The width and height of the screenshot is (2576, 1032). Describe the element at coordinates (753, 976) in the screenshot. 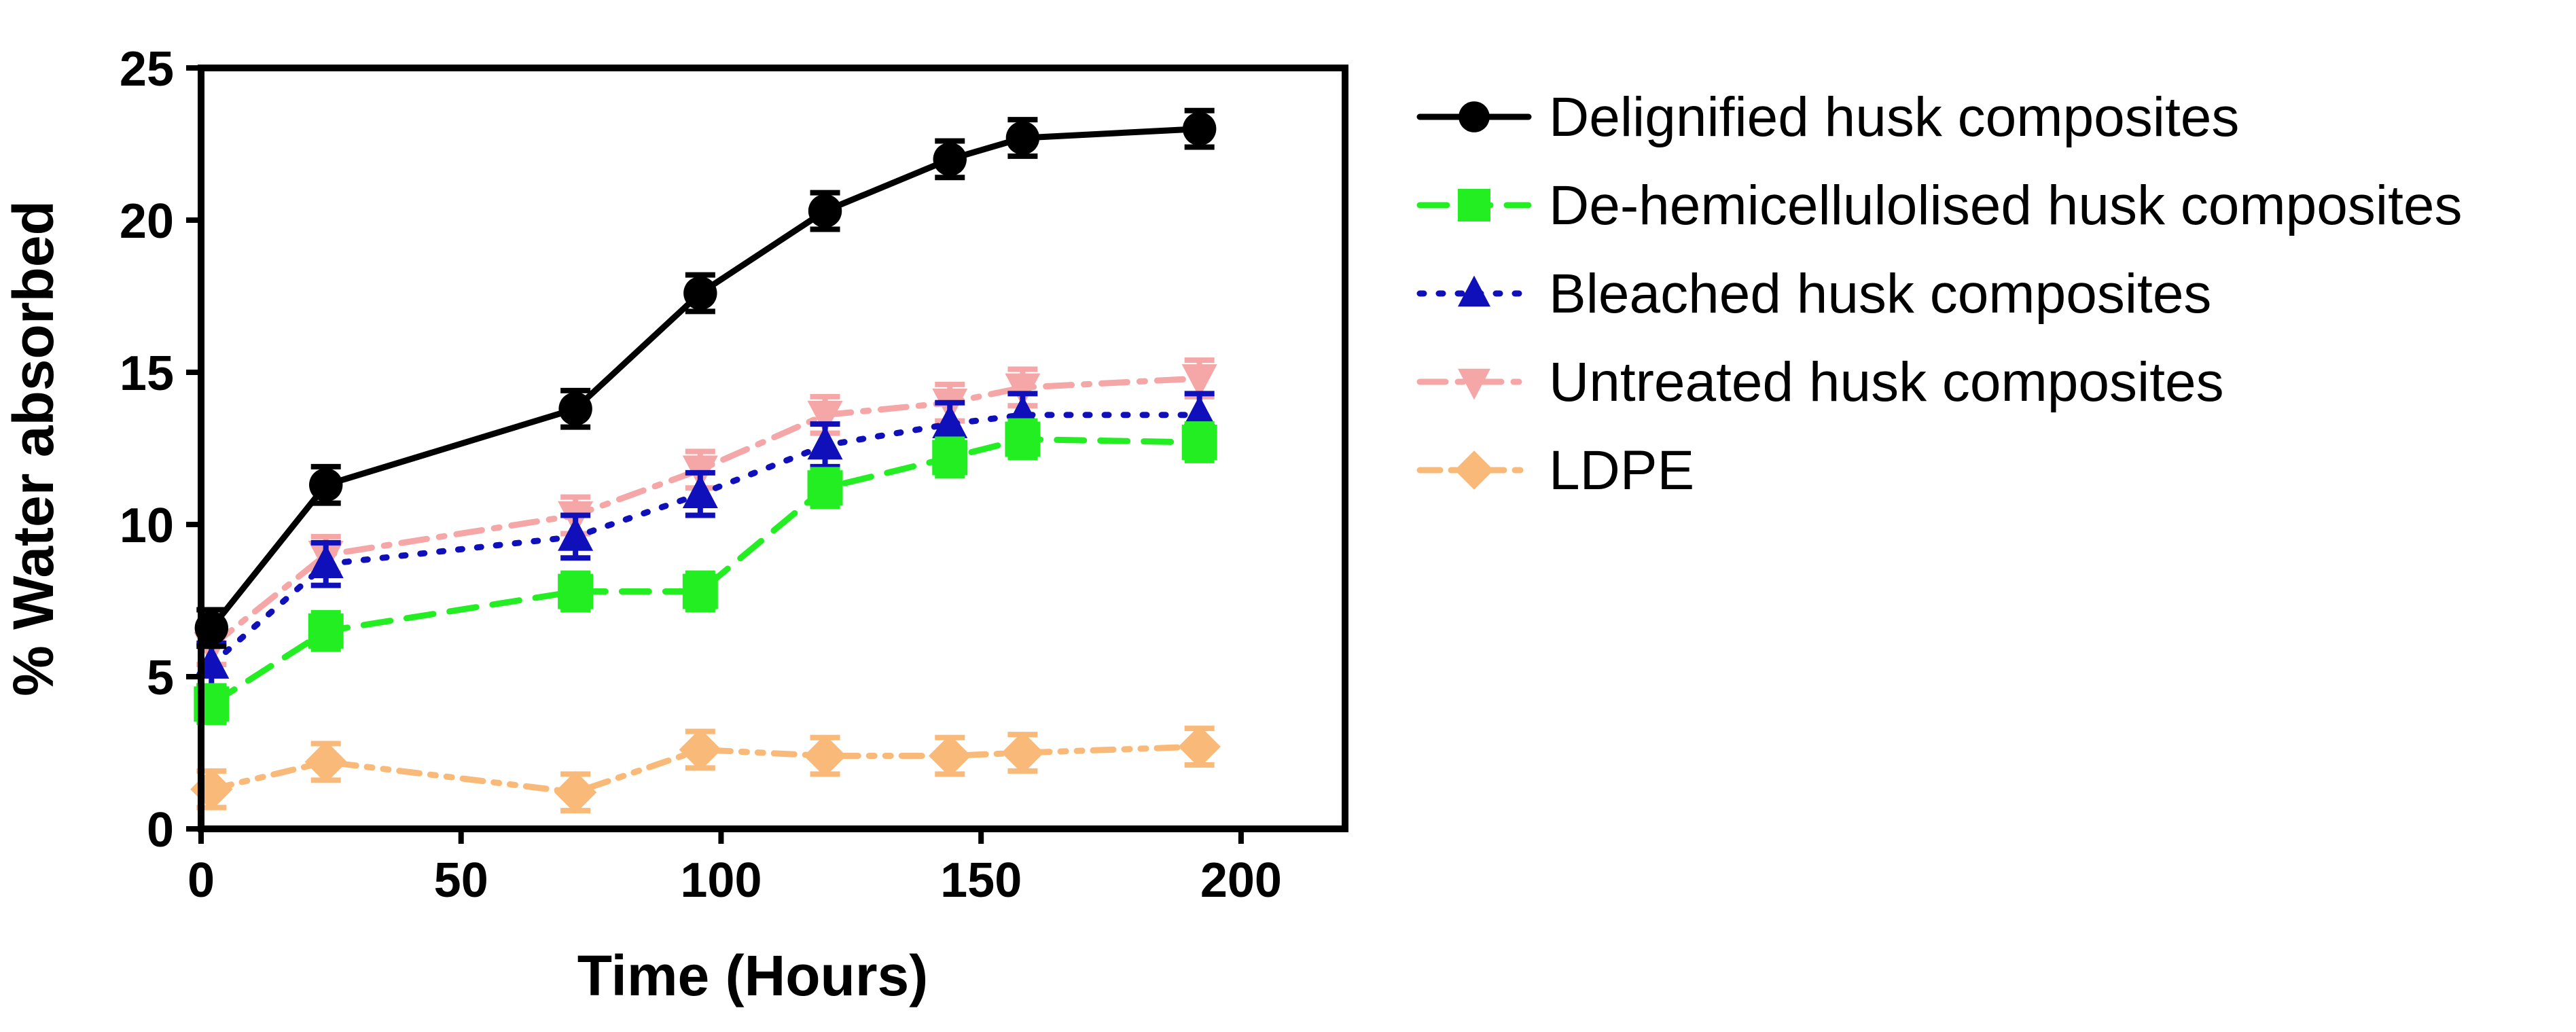

I see `x-axis-title: Time (Hours)` at that location.